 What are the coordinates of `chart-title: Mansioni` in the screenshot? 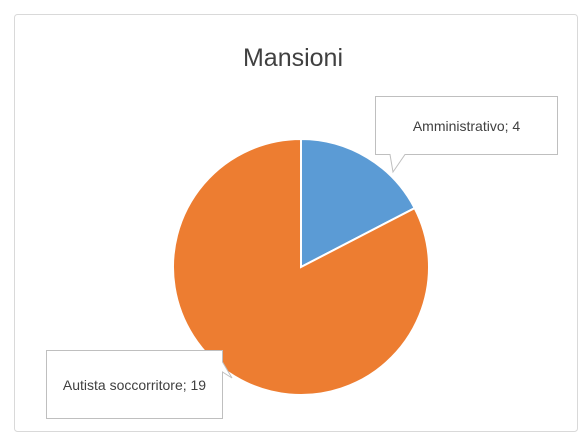 It's located at (293, 58).